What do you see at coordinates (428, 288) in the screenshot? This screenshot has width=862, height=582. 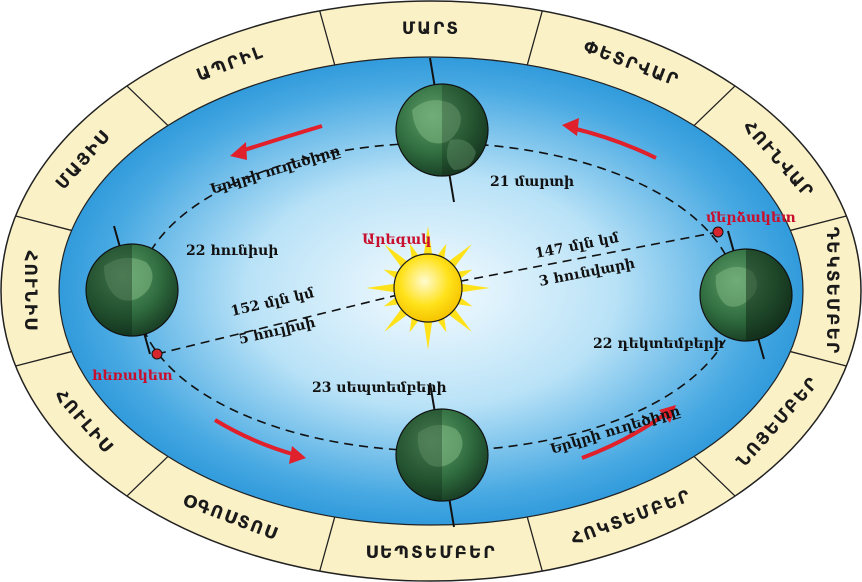 I see `sun` at bounding box center [428, 288].